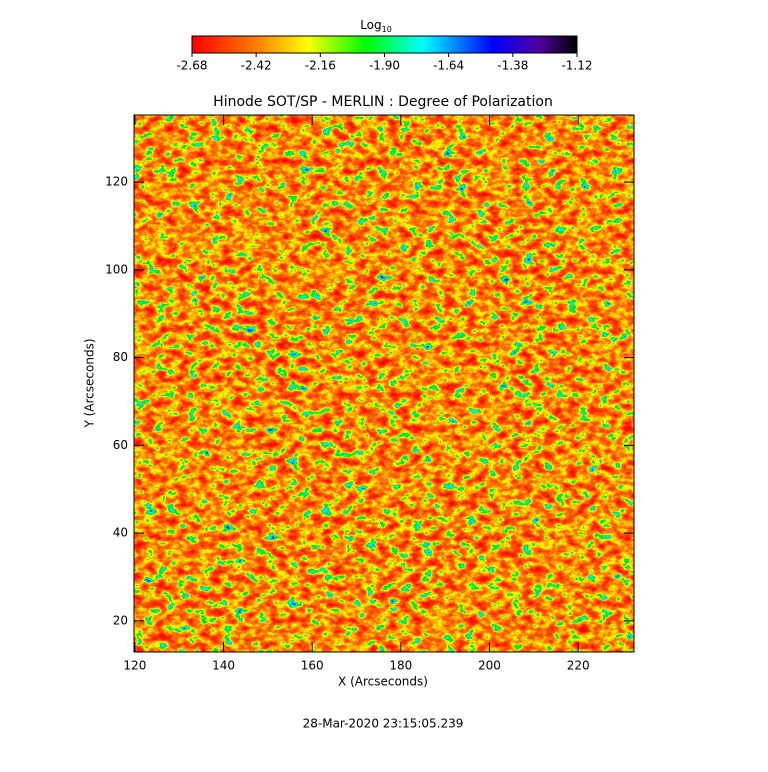 The width and height of the screenshot is (768, 772). I want to click on colorbar-tick-label: -1.64, so click(448, 66).